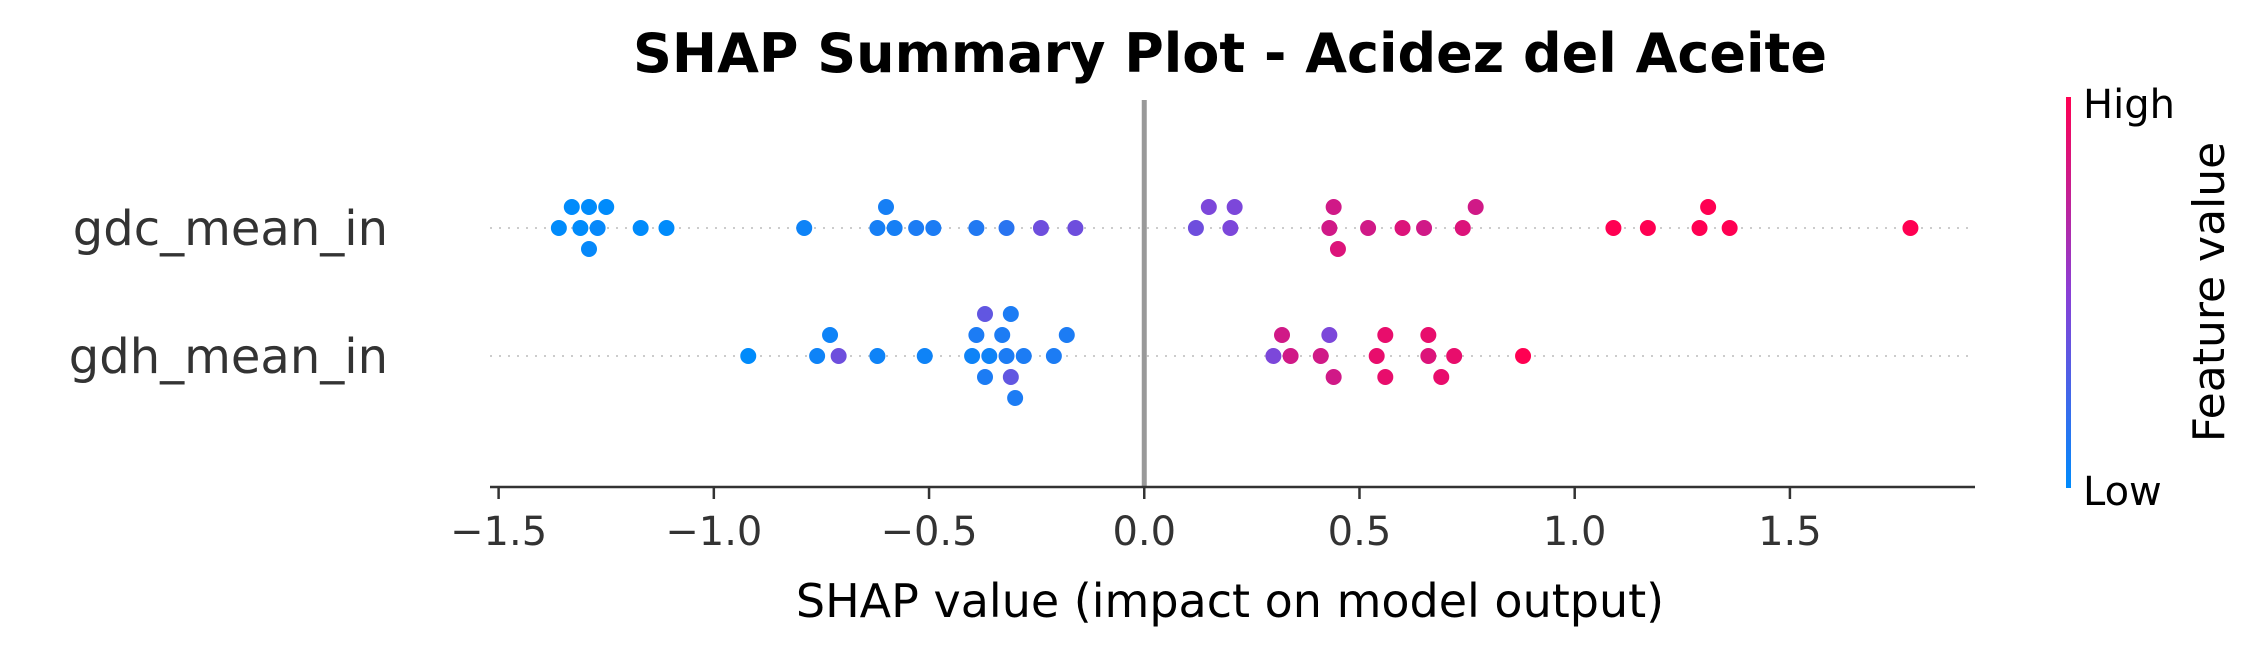 The width and height of the screenshot is (2265, 659). I want to click on x-tick-label: −1.5, so click(498, 532).